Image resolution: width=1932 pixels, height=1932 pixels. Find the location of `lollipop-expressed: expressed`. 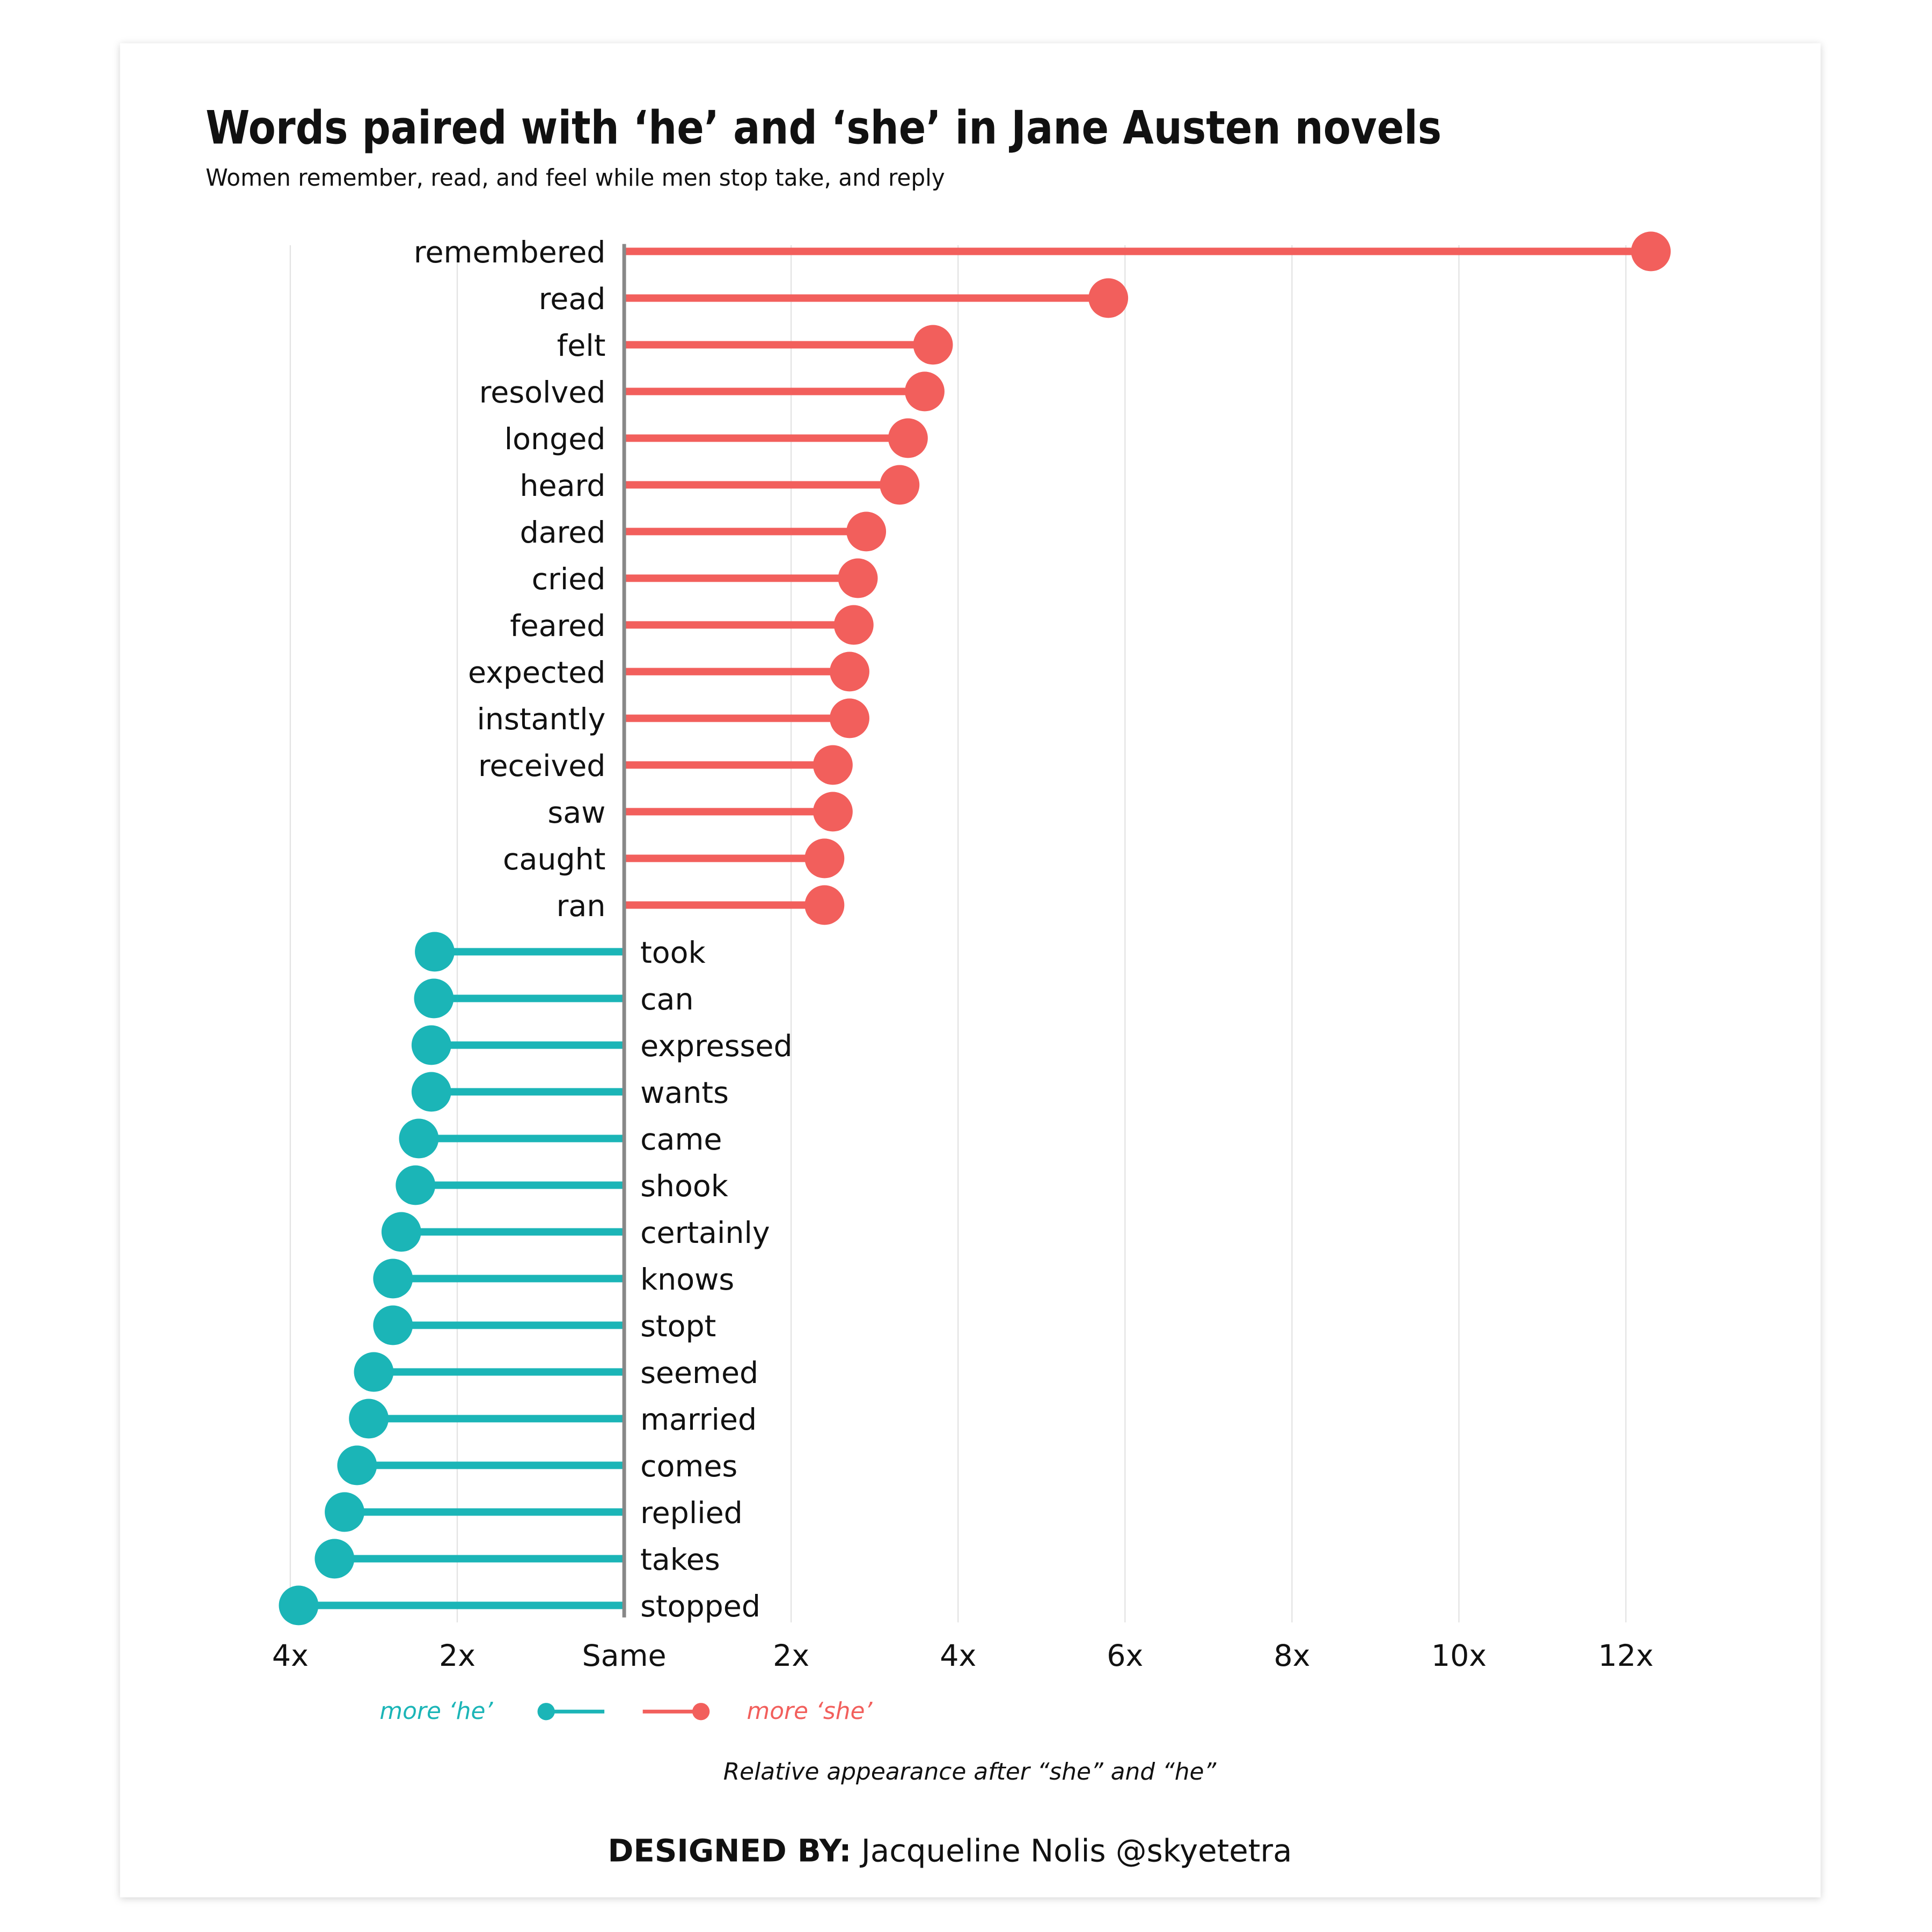

lollipop-expressed: expressed is located at coordinates (602, 1045).